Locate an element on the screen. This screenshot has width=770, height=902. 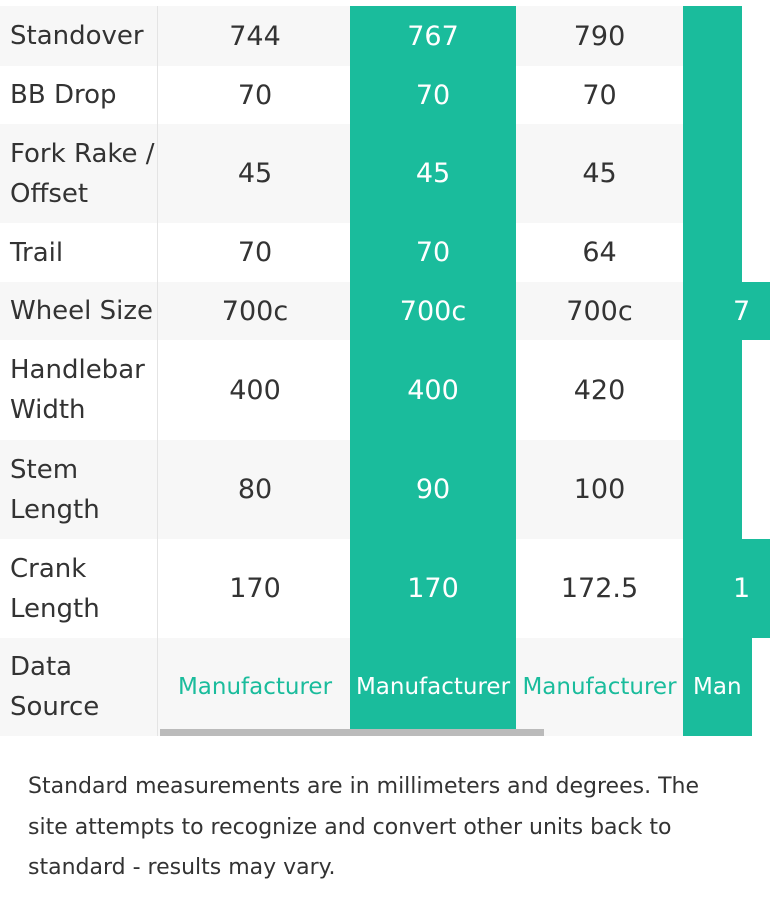
table-row: Trail 70 70 64 is located at coordinates (371, 252).